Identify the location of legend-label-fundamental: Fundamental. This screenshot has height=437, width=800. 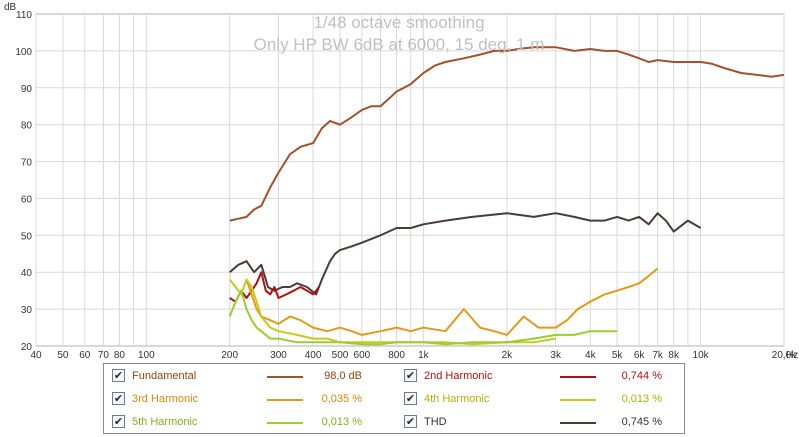
(164, 376).